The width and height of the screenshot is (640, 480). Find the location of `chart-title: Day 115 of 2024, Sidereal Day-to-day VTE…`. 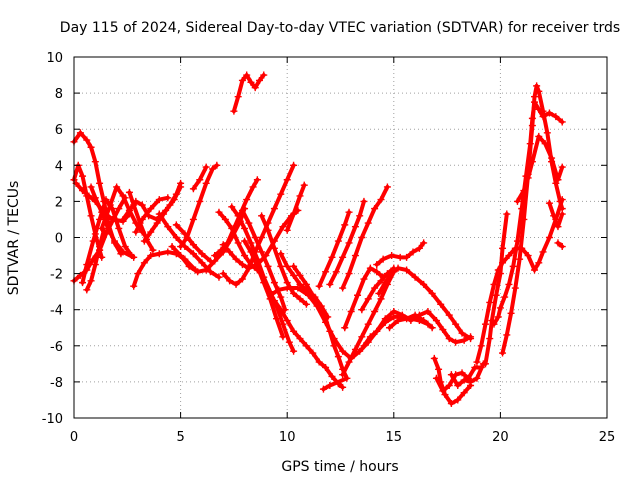

chart-title: Day 115 of 2024, Sidereal Day-to-day VTE… is located at coordinates (340, 28).